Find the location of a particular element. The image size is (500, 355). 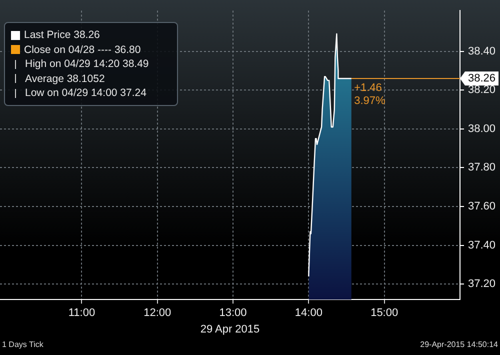

x-tick-label: 15:00 is located at coordinates (384, 313).